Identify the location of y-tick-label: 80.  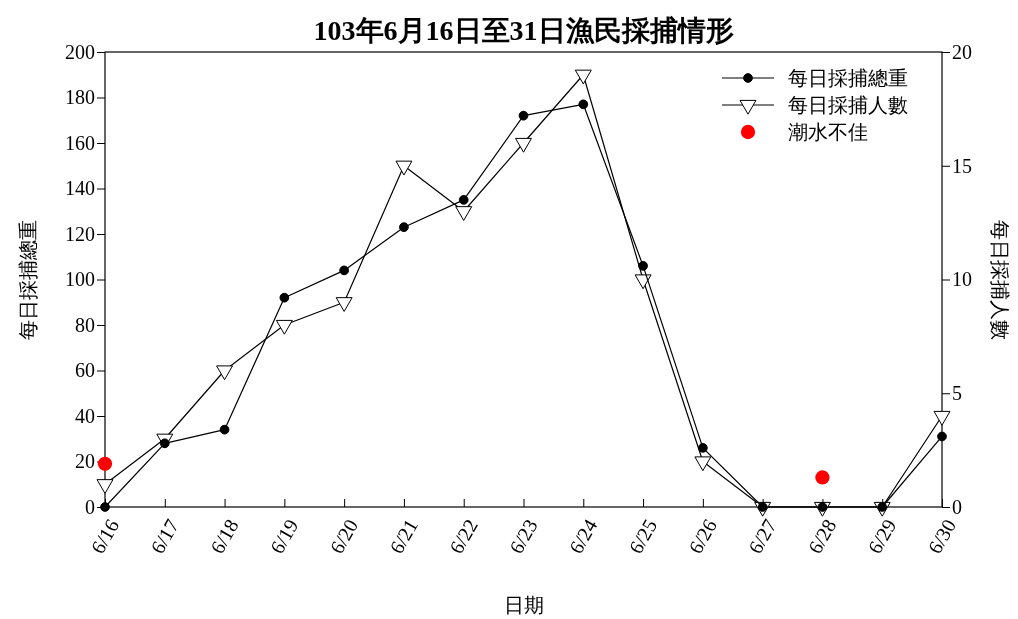
(85, 324).